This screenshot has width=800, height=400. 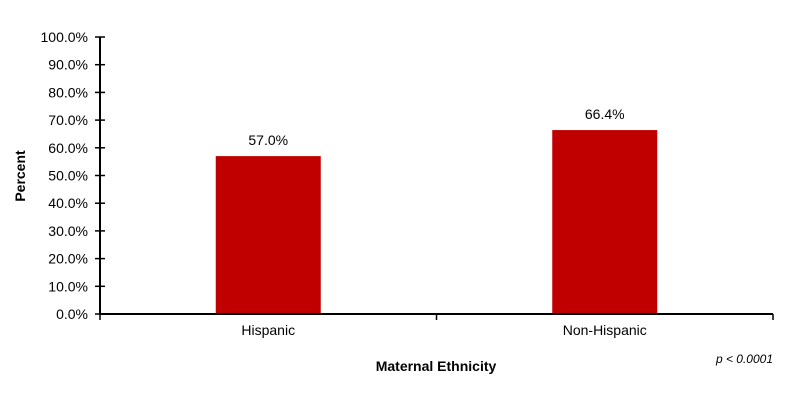 What do you see at coordinates (68, 203) in the screenshot?
I see `y-tick-label: 40.0%` at bounding box center [68, 203].